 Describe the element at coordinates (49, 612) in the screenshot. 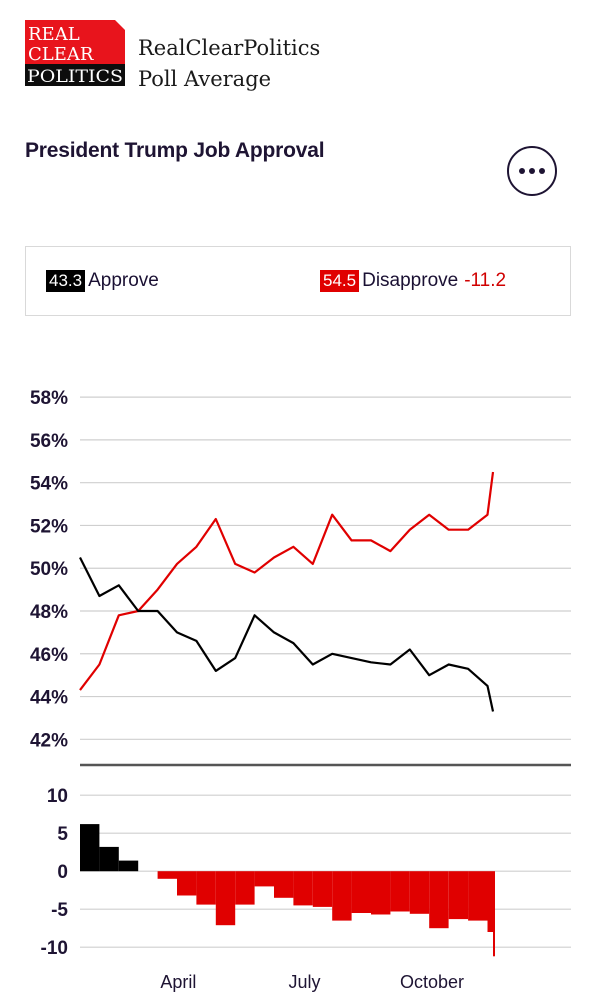

I see `y-tick-label: 48%` at that location.